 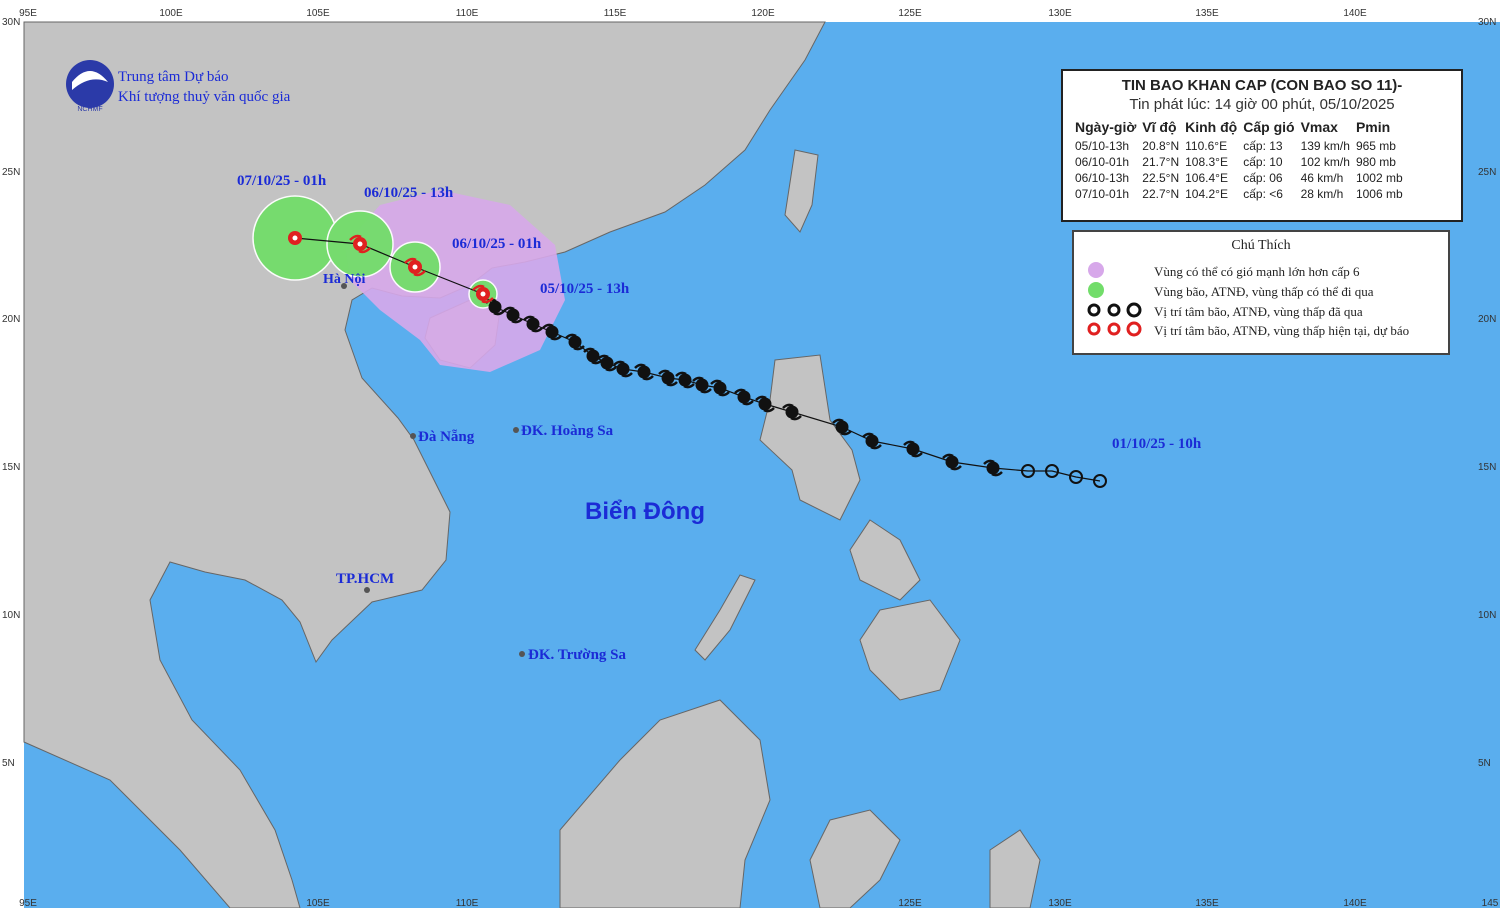 What do you see at coordinates (1161, 162) in the screenshot?
I see `table-cell: 21.7°N` at bounding box center [1161, 162].